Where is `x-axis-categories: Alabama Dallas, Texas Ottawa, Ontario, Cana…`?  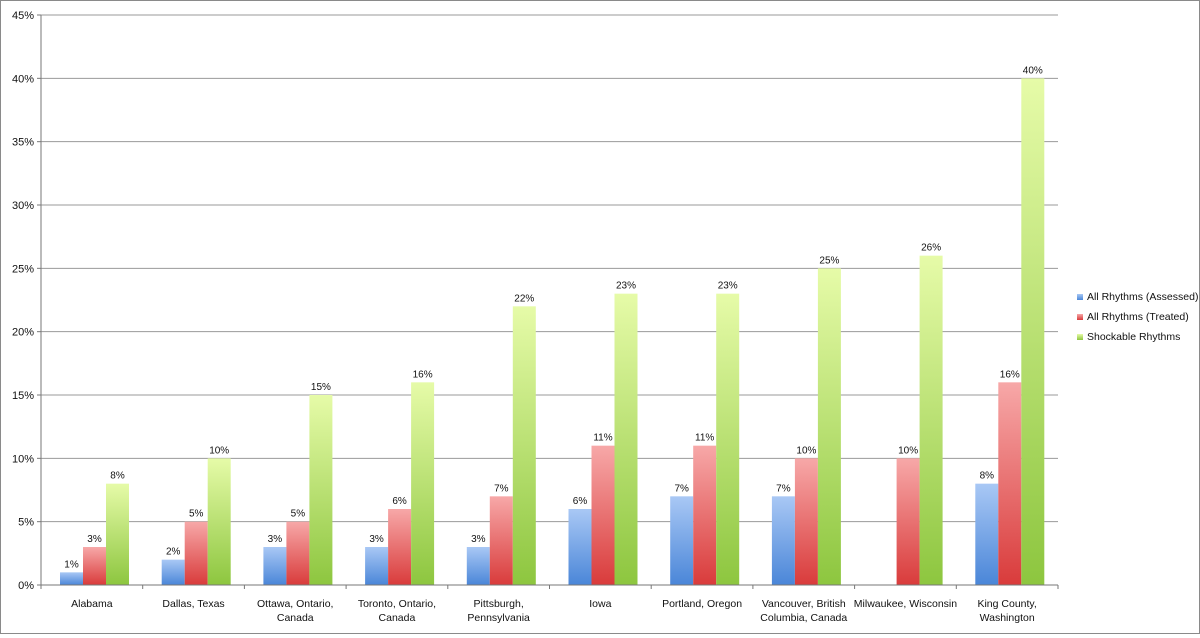
x-axis-categories: Alabama Dallas, Texas Ottawa, Ontario, Cana… is located at coordinates (554, 611).